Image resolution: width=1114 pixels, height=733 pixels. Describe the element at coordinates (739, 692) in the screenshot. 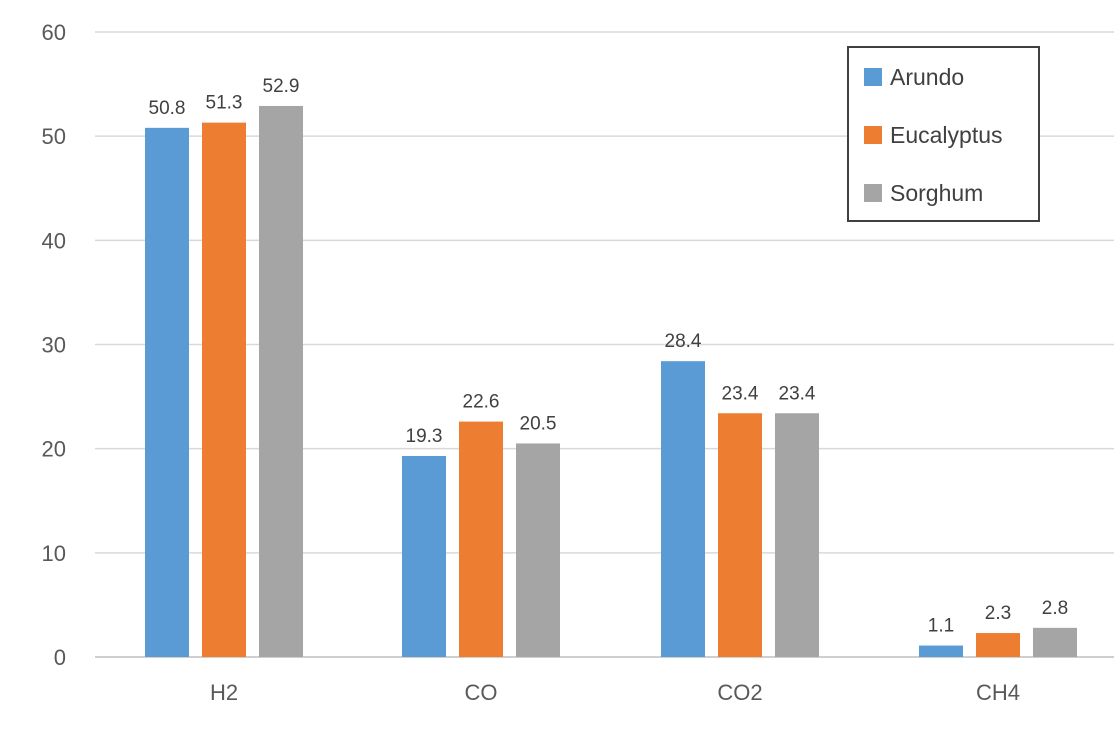

I see `x-tick-label: CO2` at that location.